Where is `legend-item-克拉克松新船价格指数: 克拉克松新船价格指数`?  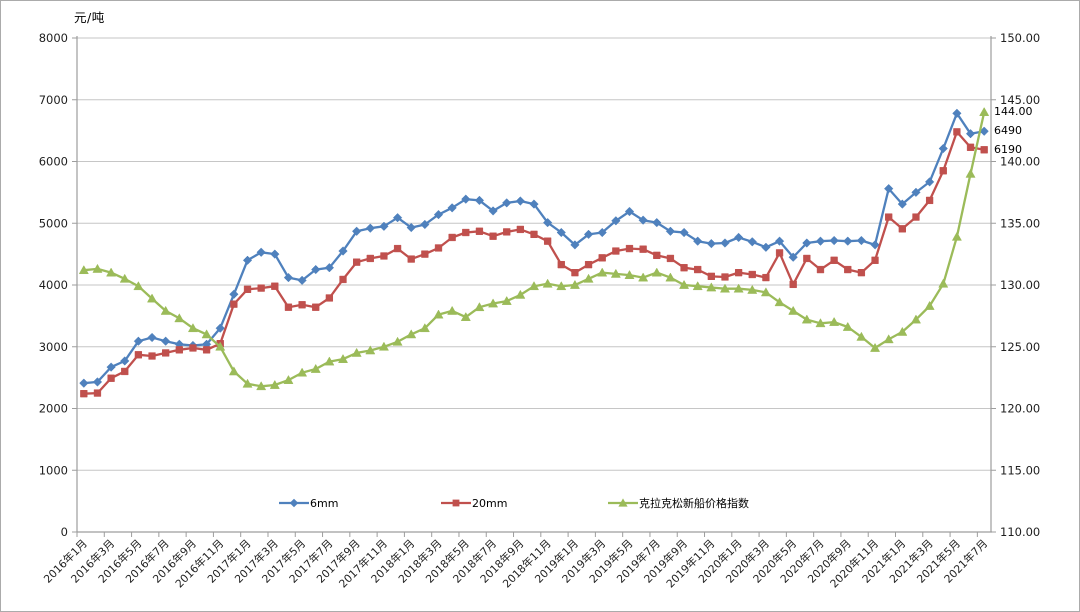
legend-item-克拉克松新船价格指数: 克拉克松新船价格指数 is located at coordinates (678, 503).